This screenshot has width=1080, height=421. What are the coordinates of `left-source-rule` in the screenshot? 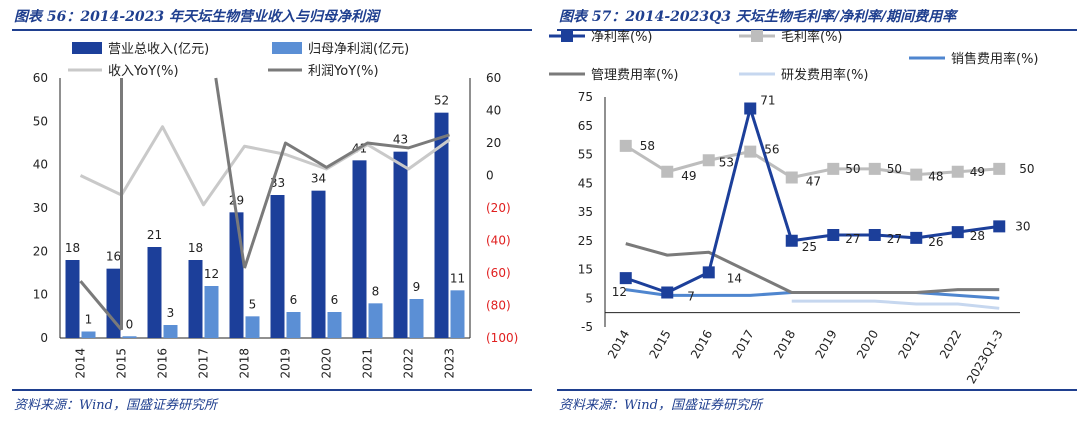 It's located at (272, 390).